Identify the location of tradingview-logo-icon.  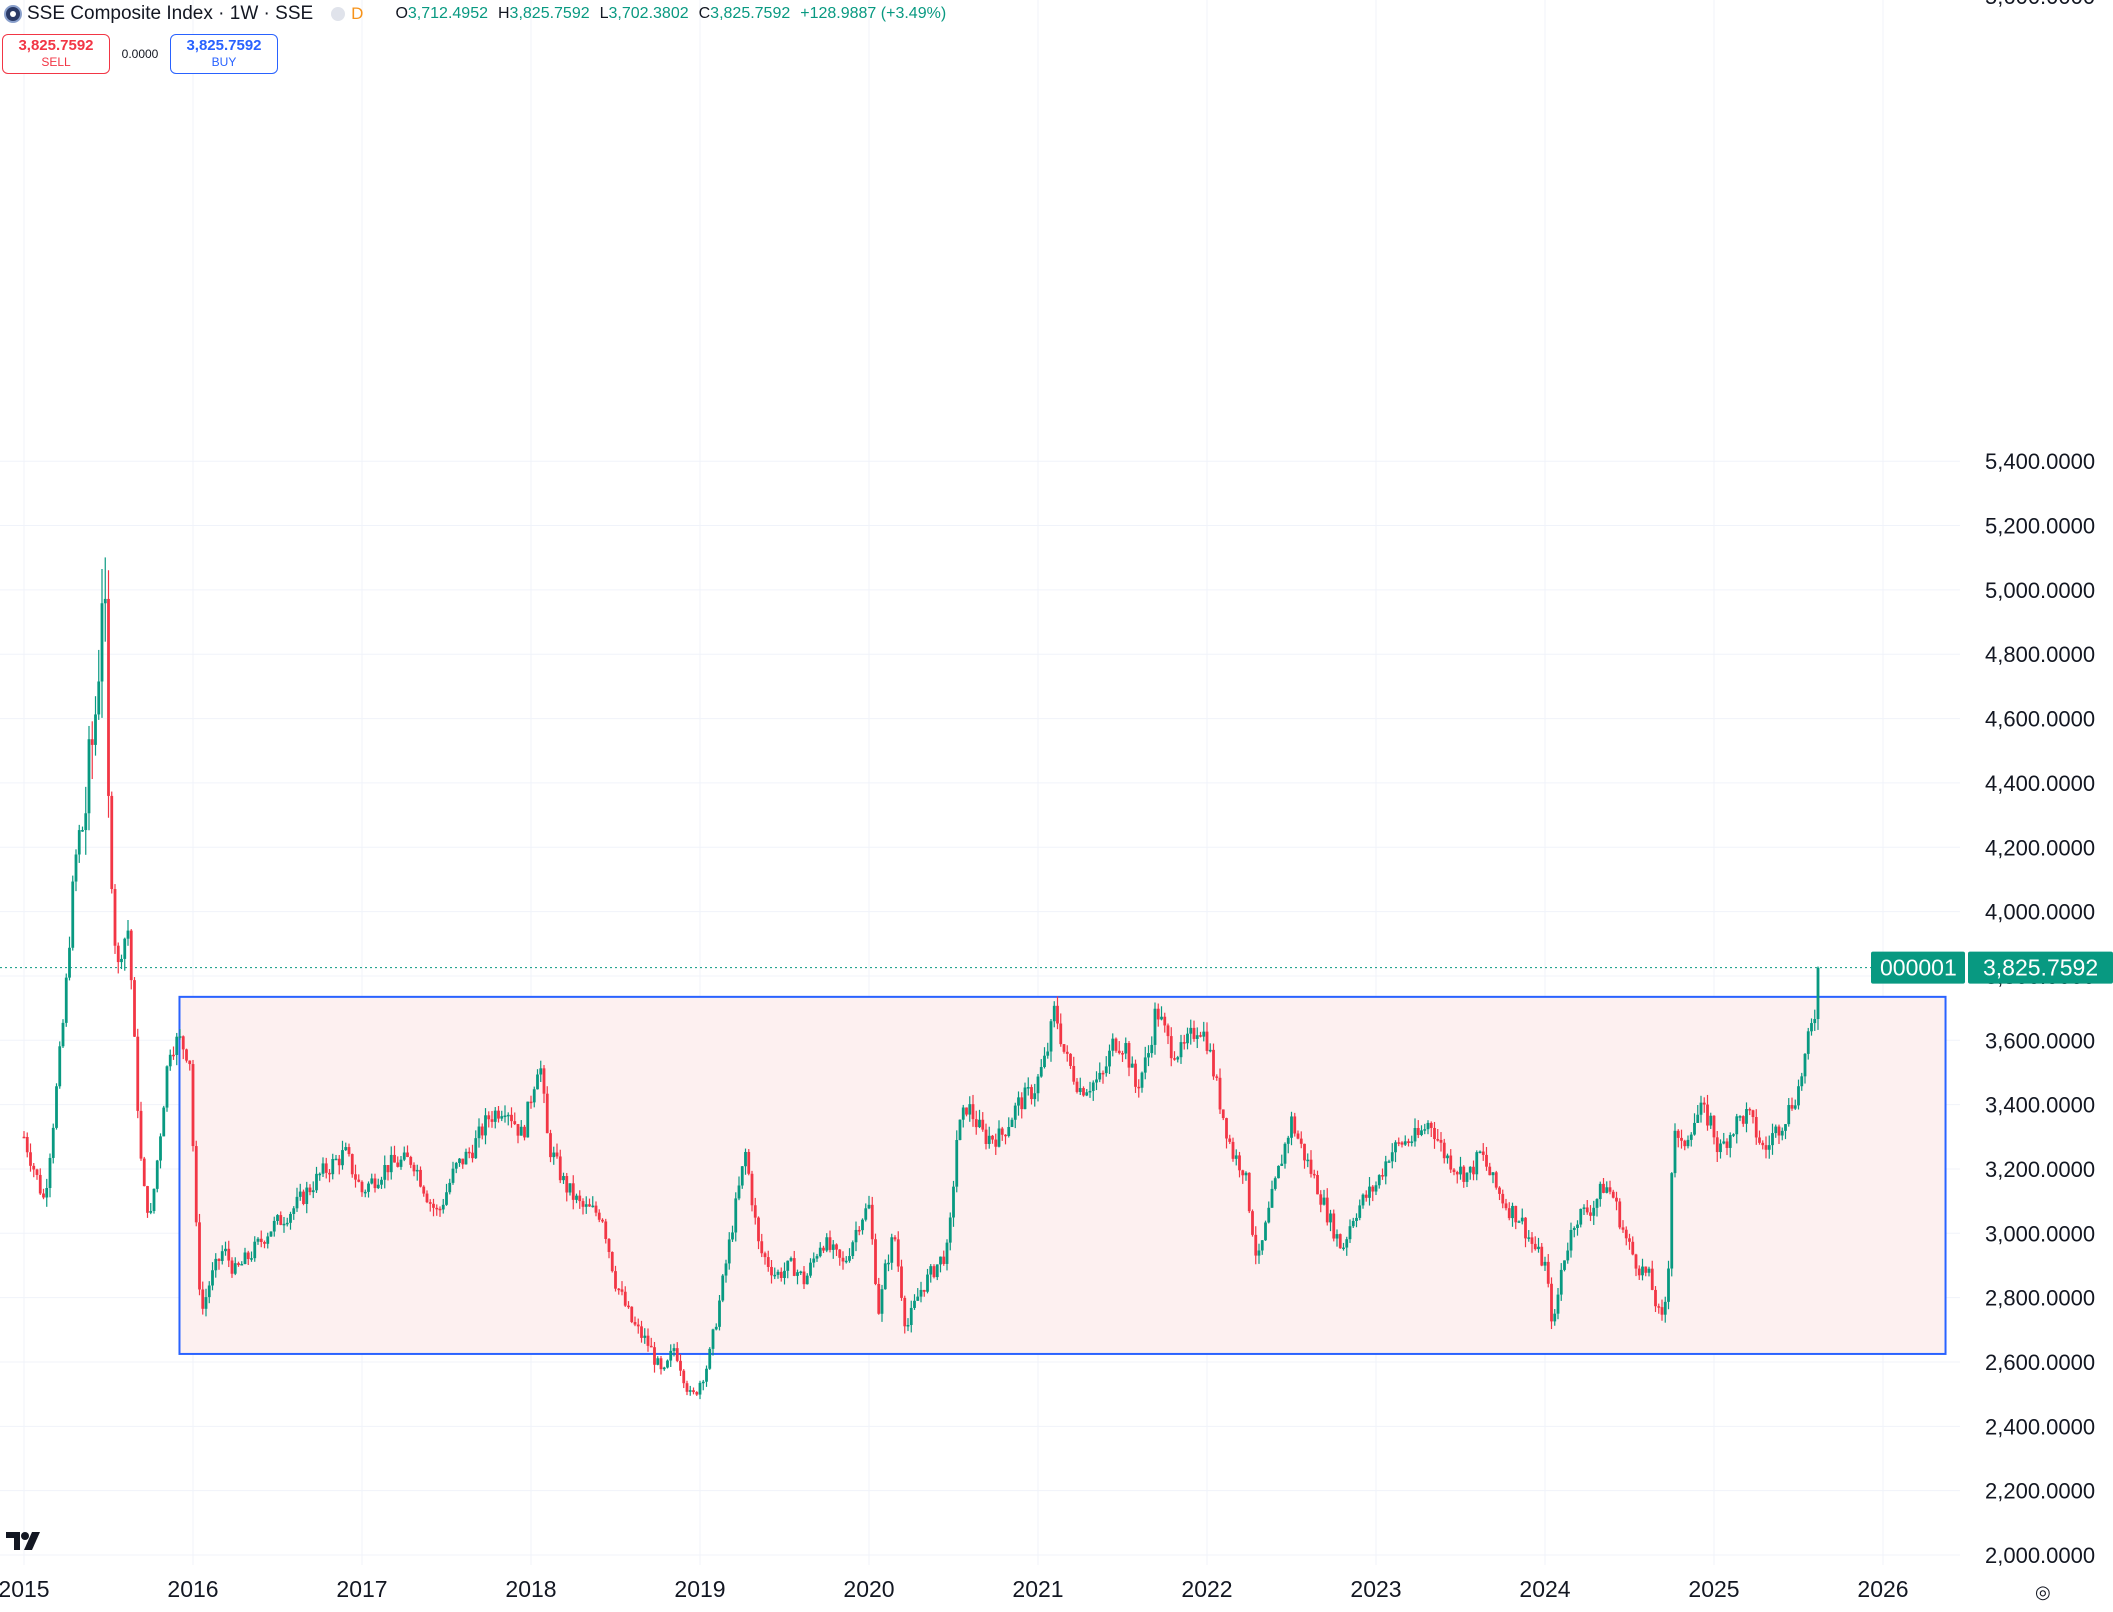
(24, 1543).